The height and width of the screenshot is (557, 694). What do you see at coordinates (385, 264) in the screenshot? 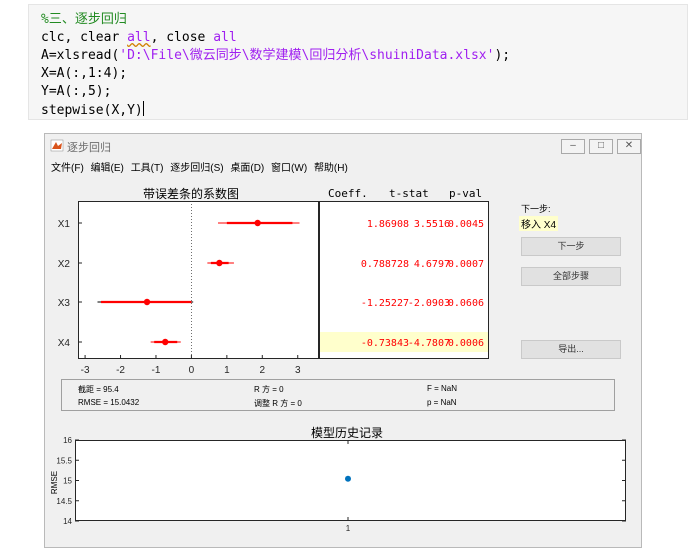
I see `table-cell: 0.788728` at bounding box center [385, 264].